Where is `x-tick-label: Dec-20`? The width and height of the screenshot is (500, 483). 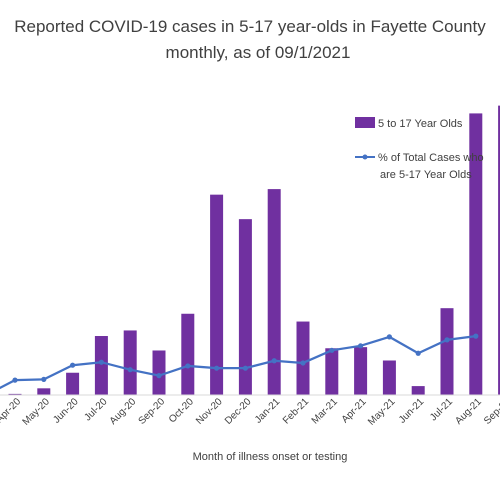 x-tick-label: Dec-20 is located at coordinates (238, 411).